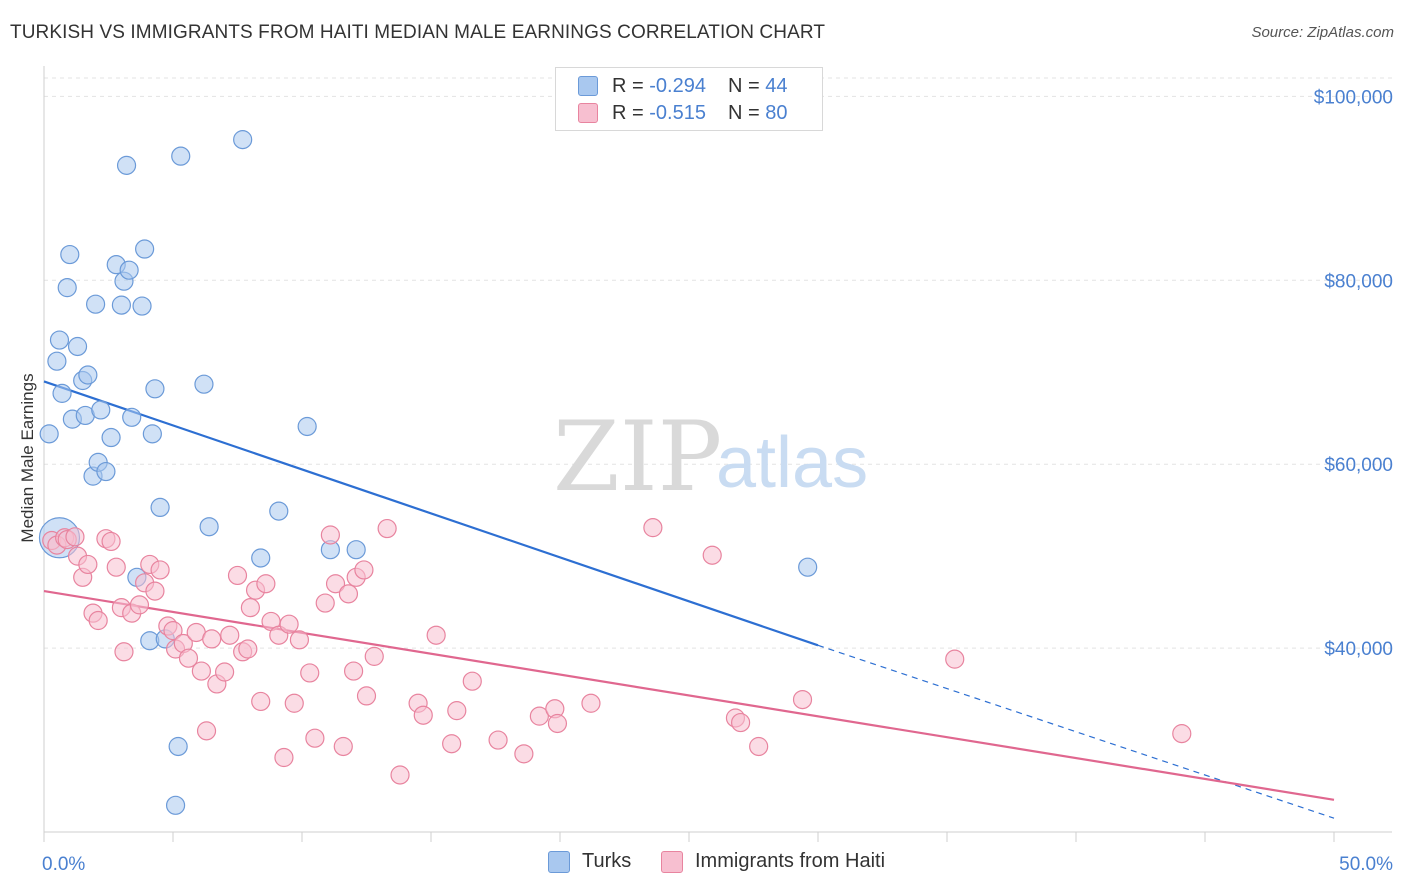 This screenshot has width=1406, height=892. What do you see at coordinates (776, 112) in the screenshot?
I see `legend-n-value: 80` at bounding box center [776, 112].